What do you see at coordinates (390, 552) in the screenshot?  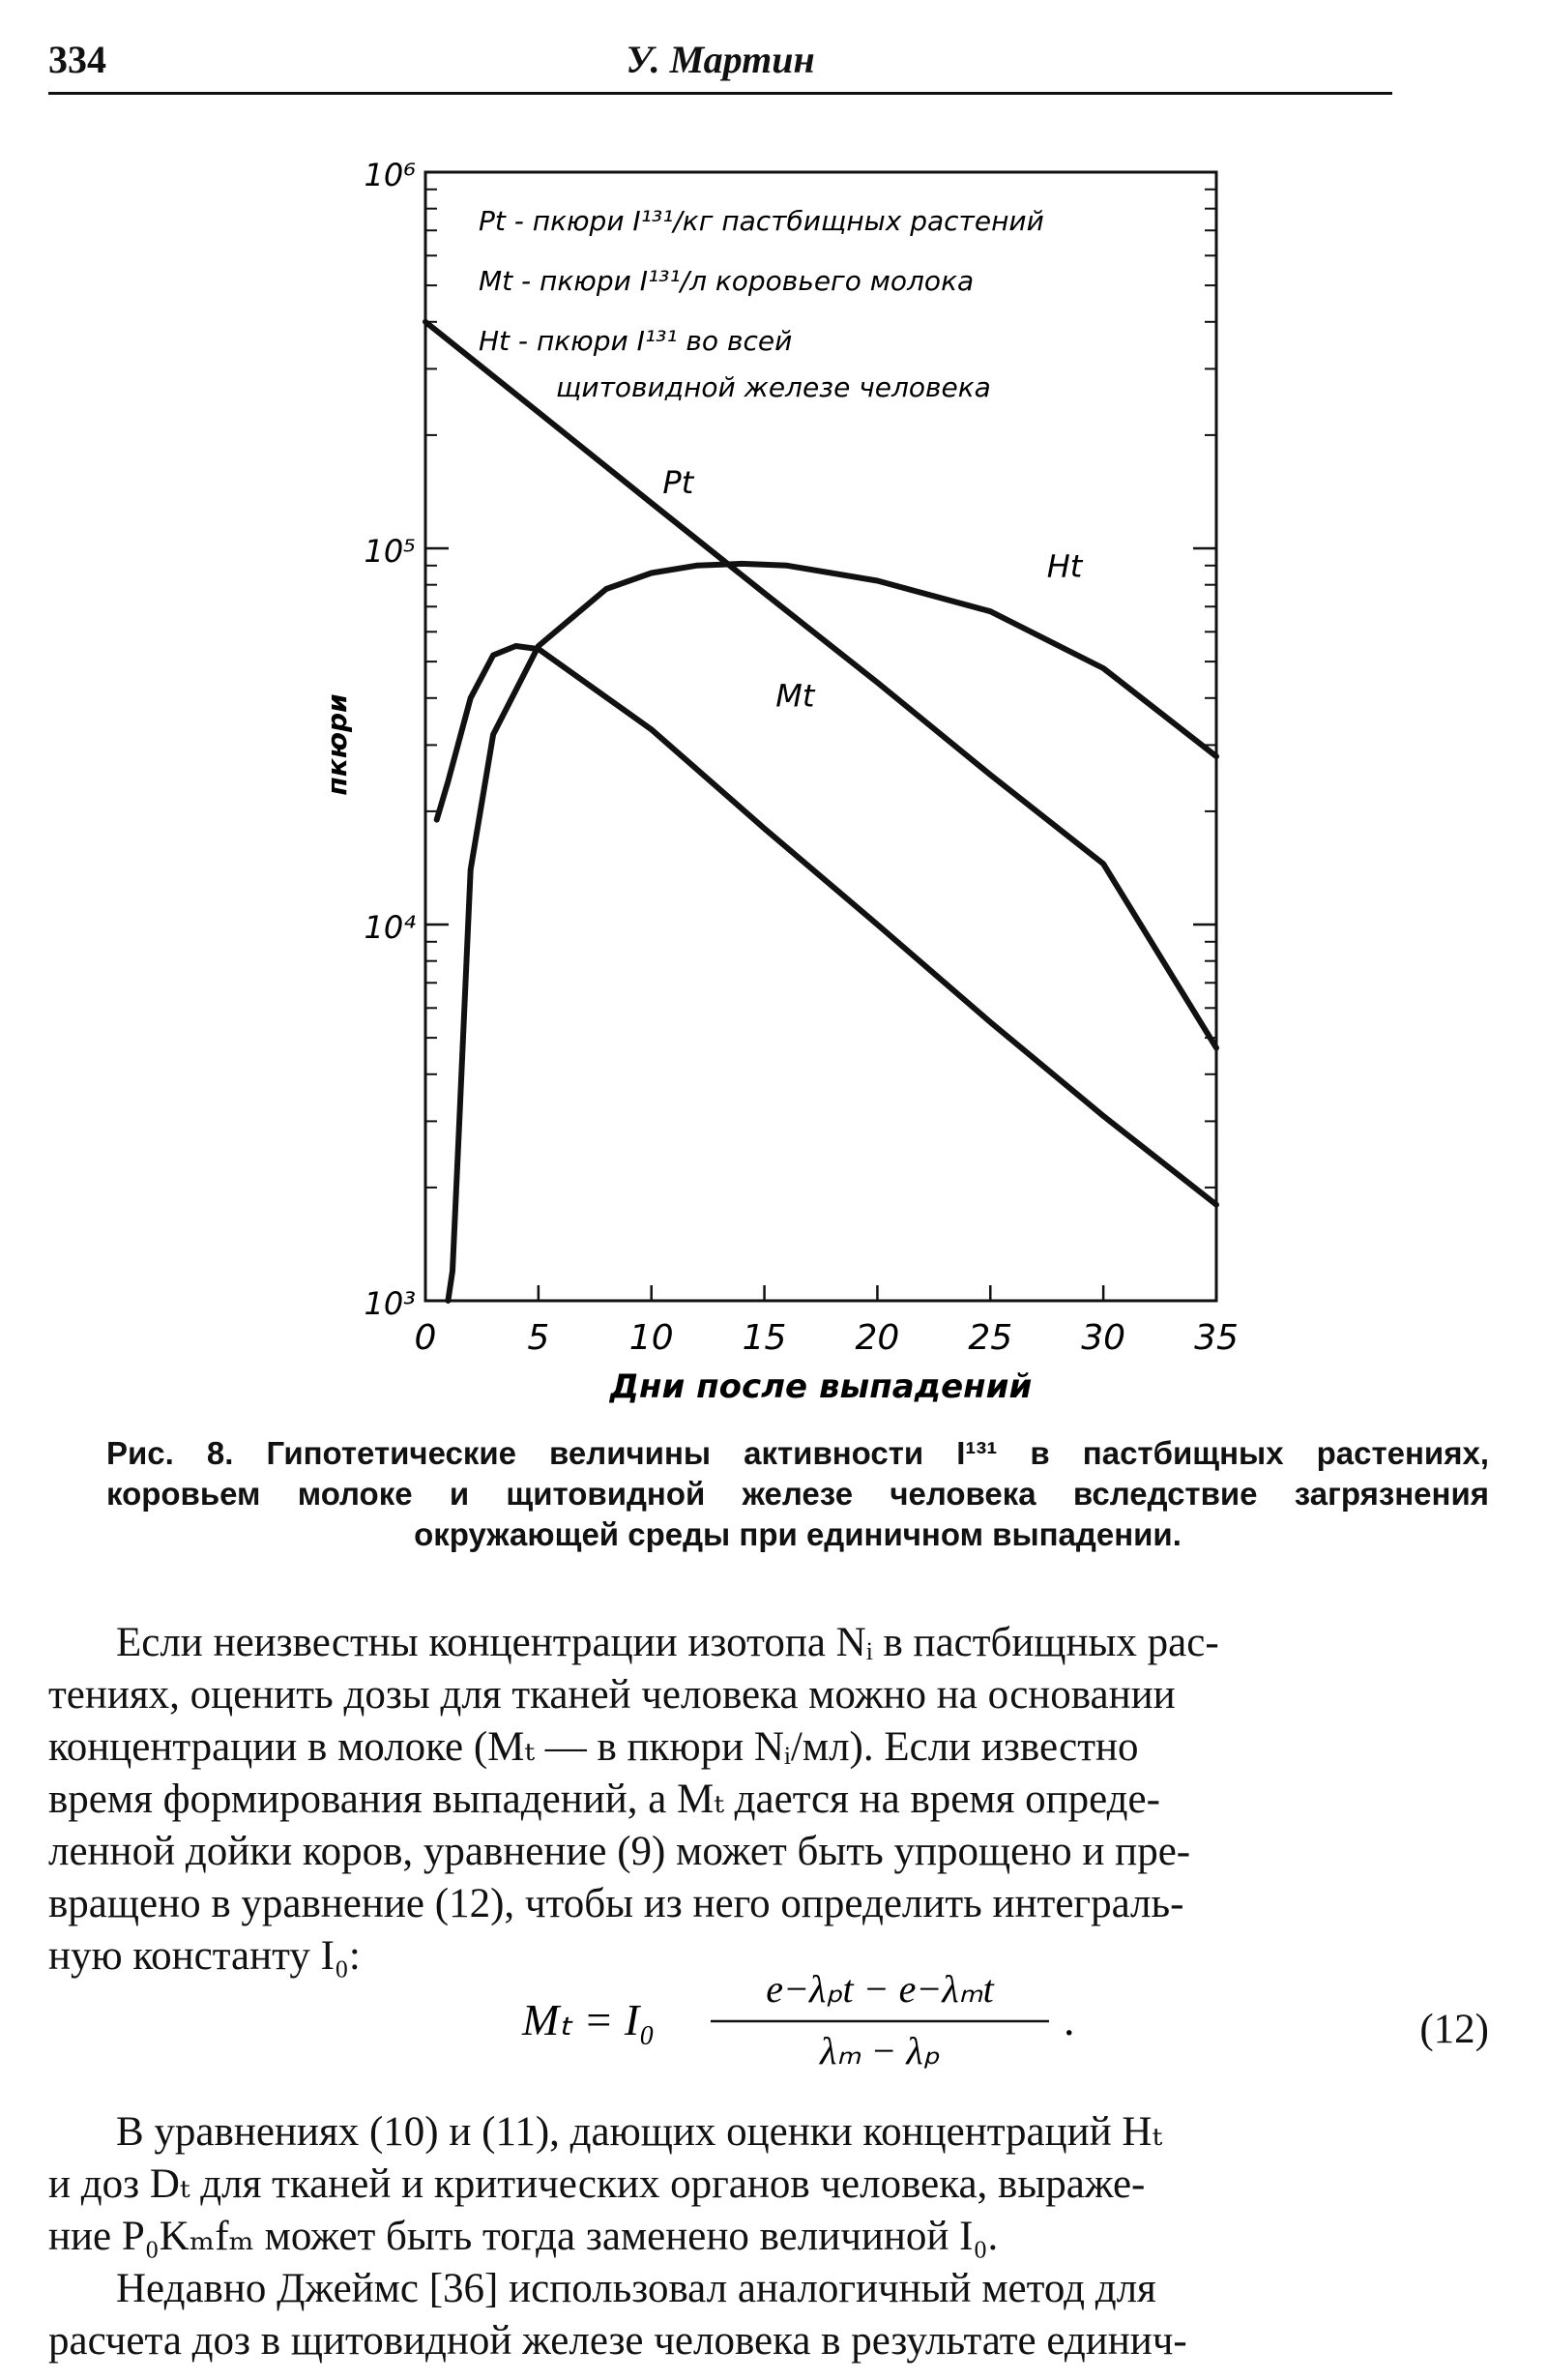 I see `y-tick-label: 10⁵` at bounding box center [390, 552].